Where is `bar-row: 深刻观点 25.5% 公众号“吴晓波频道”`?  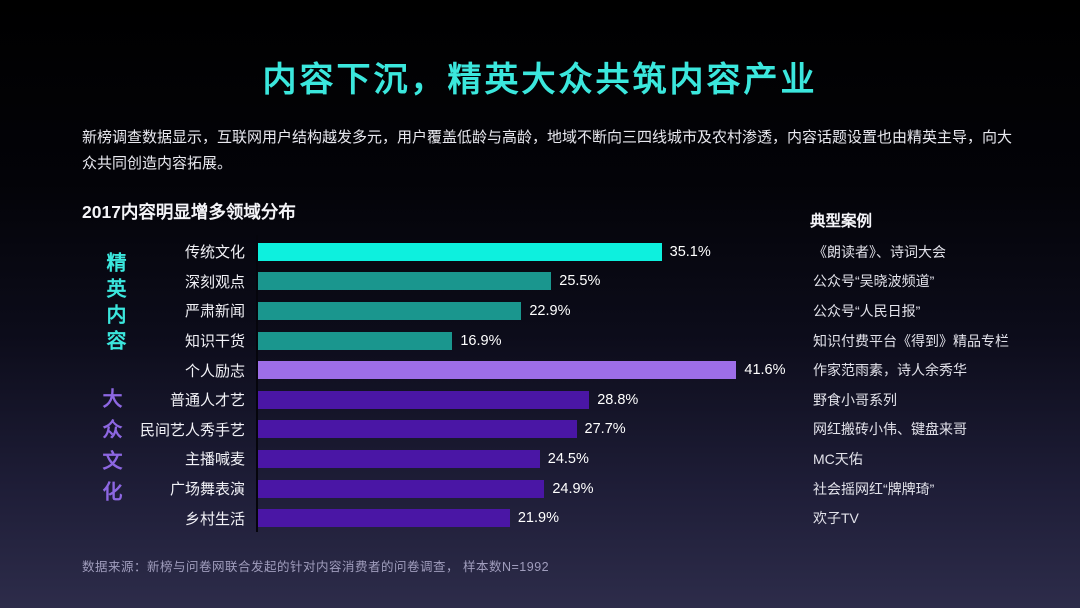 bar-row: 深刻观点 25.5% 公众号“吴晓波频道” is located at coordinates (577, 282).